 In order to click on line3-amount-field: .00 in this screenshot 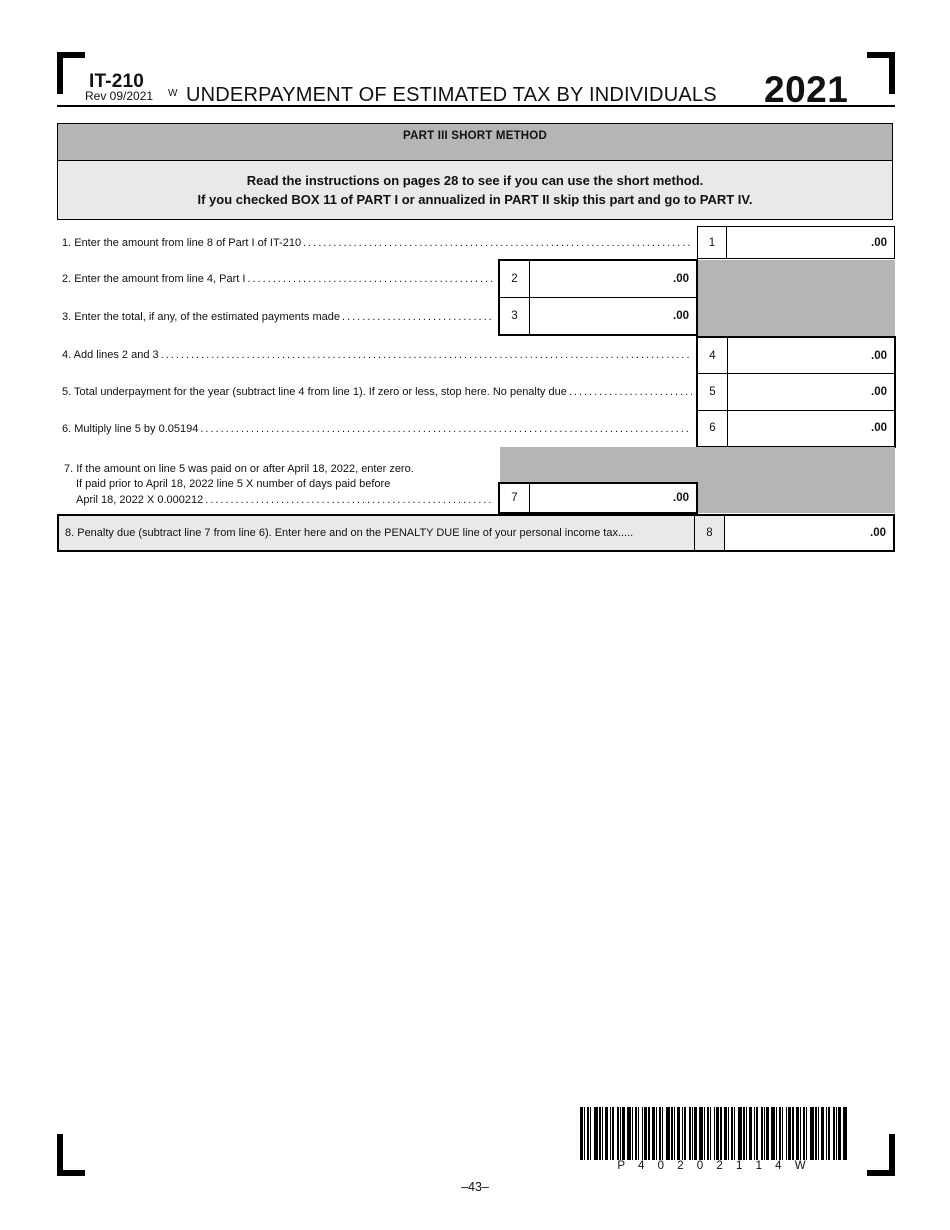, I will do `click(681, 316)`.